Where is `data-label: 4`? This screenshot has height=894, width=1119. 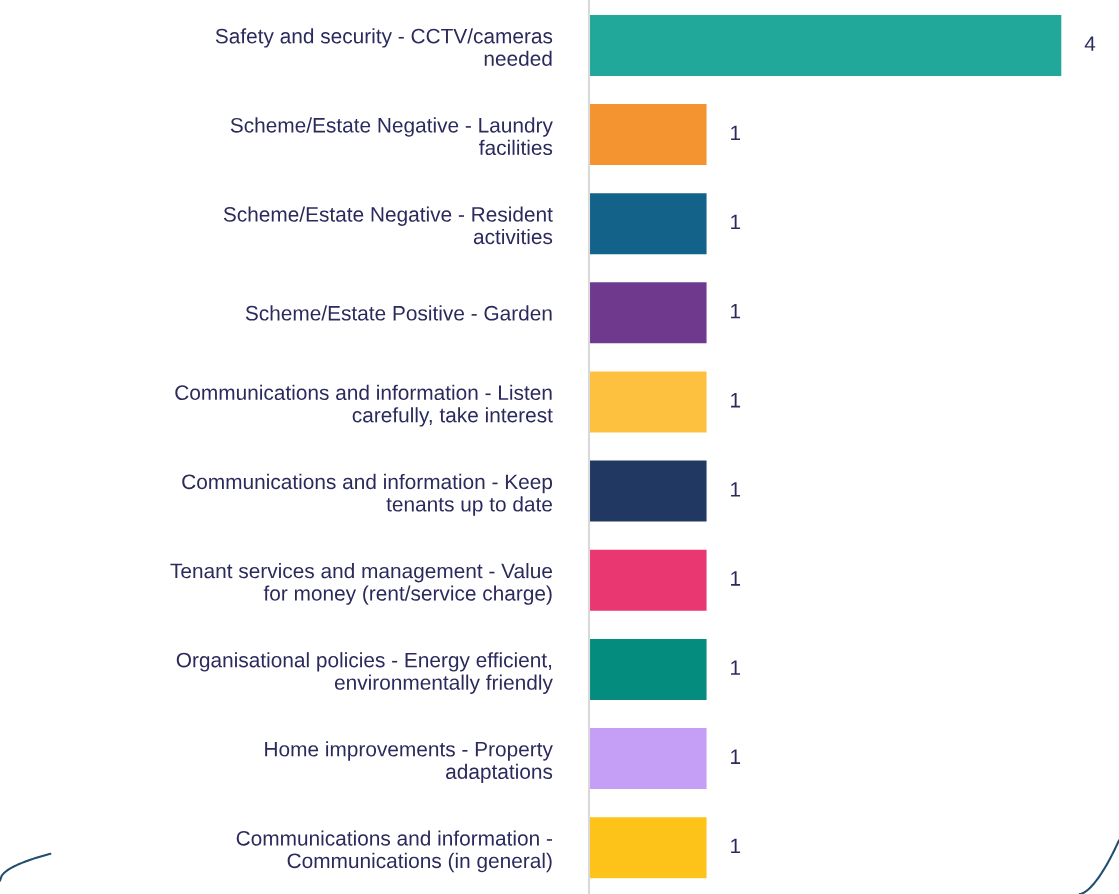 data-label: 4 is located at coordinates (1090, 43).